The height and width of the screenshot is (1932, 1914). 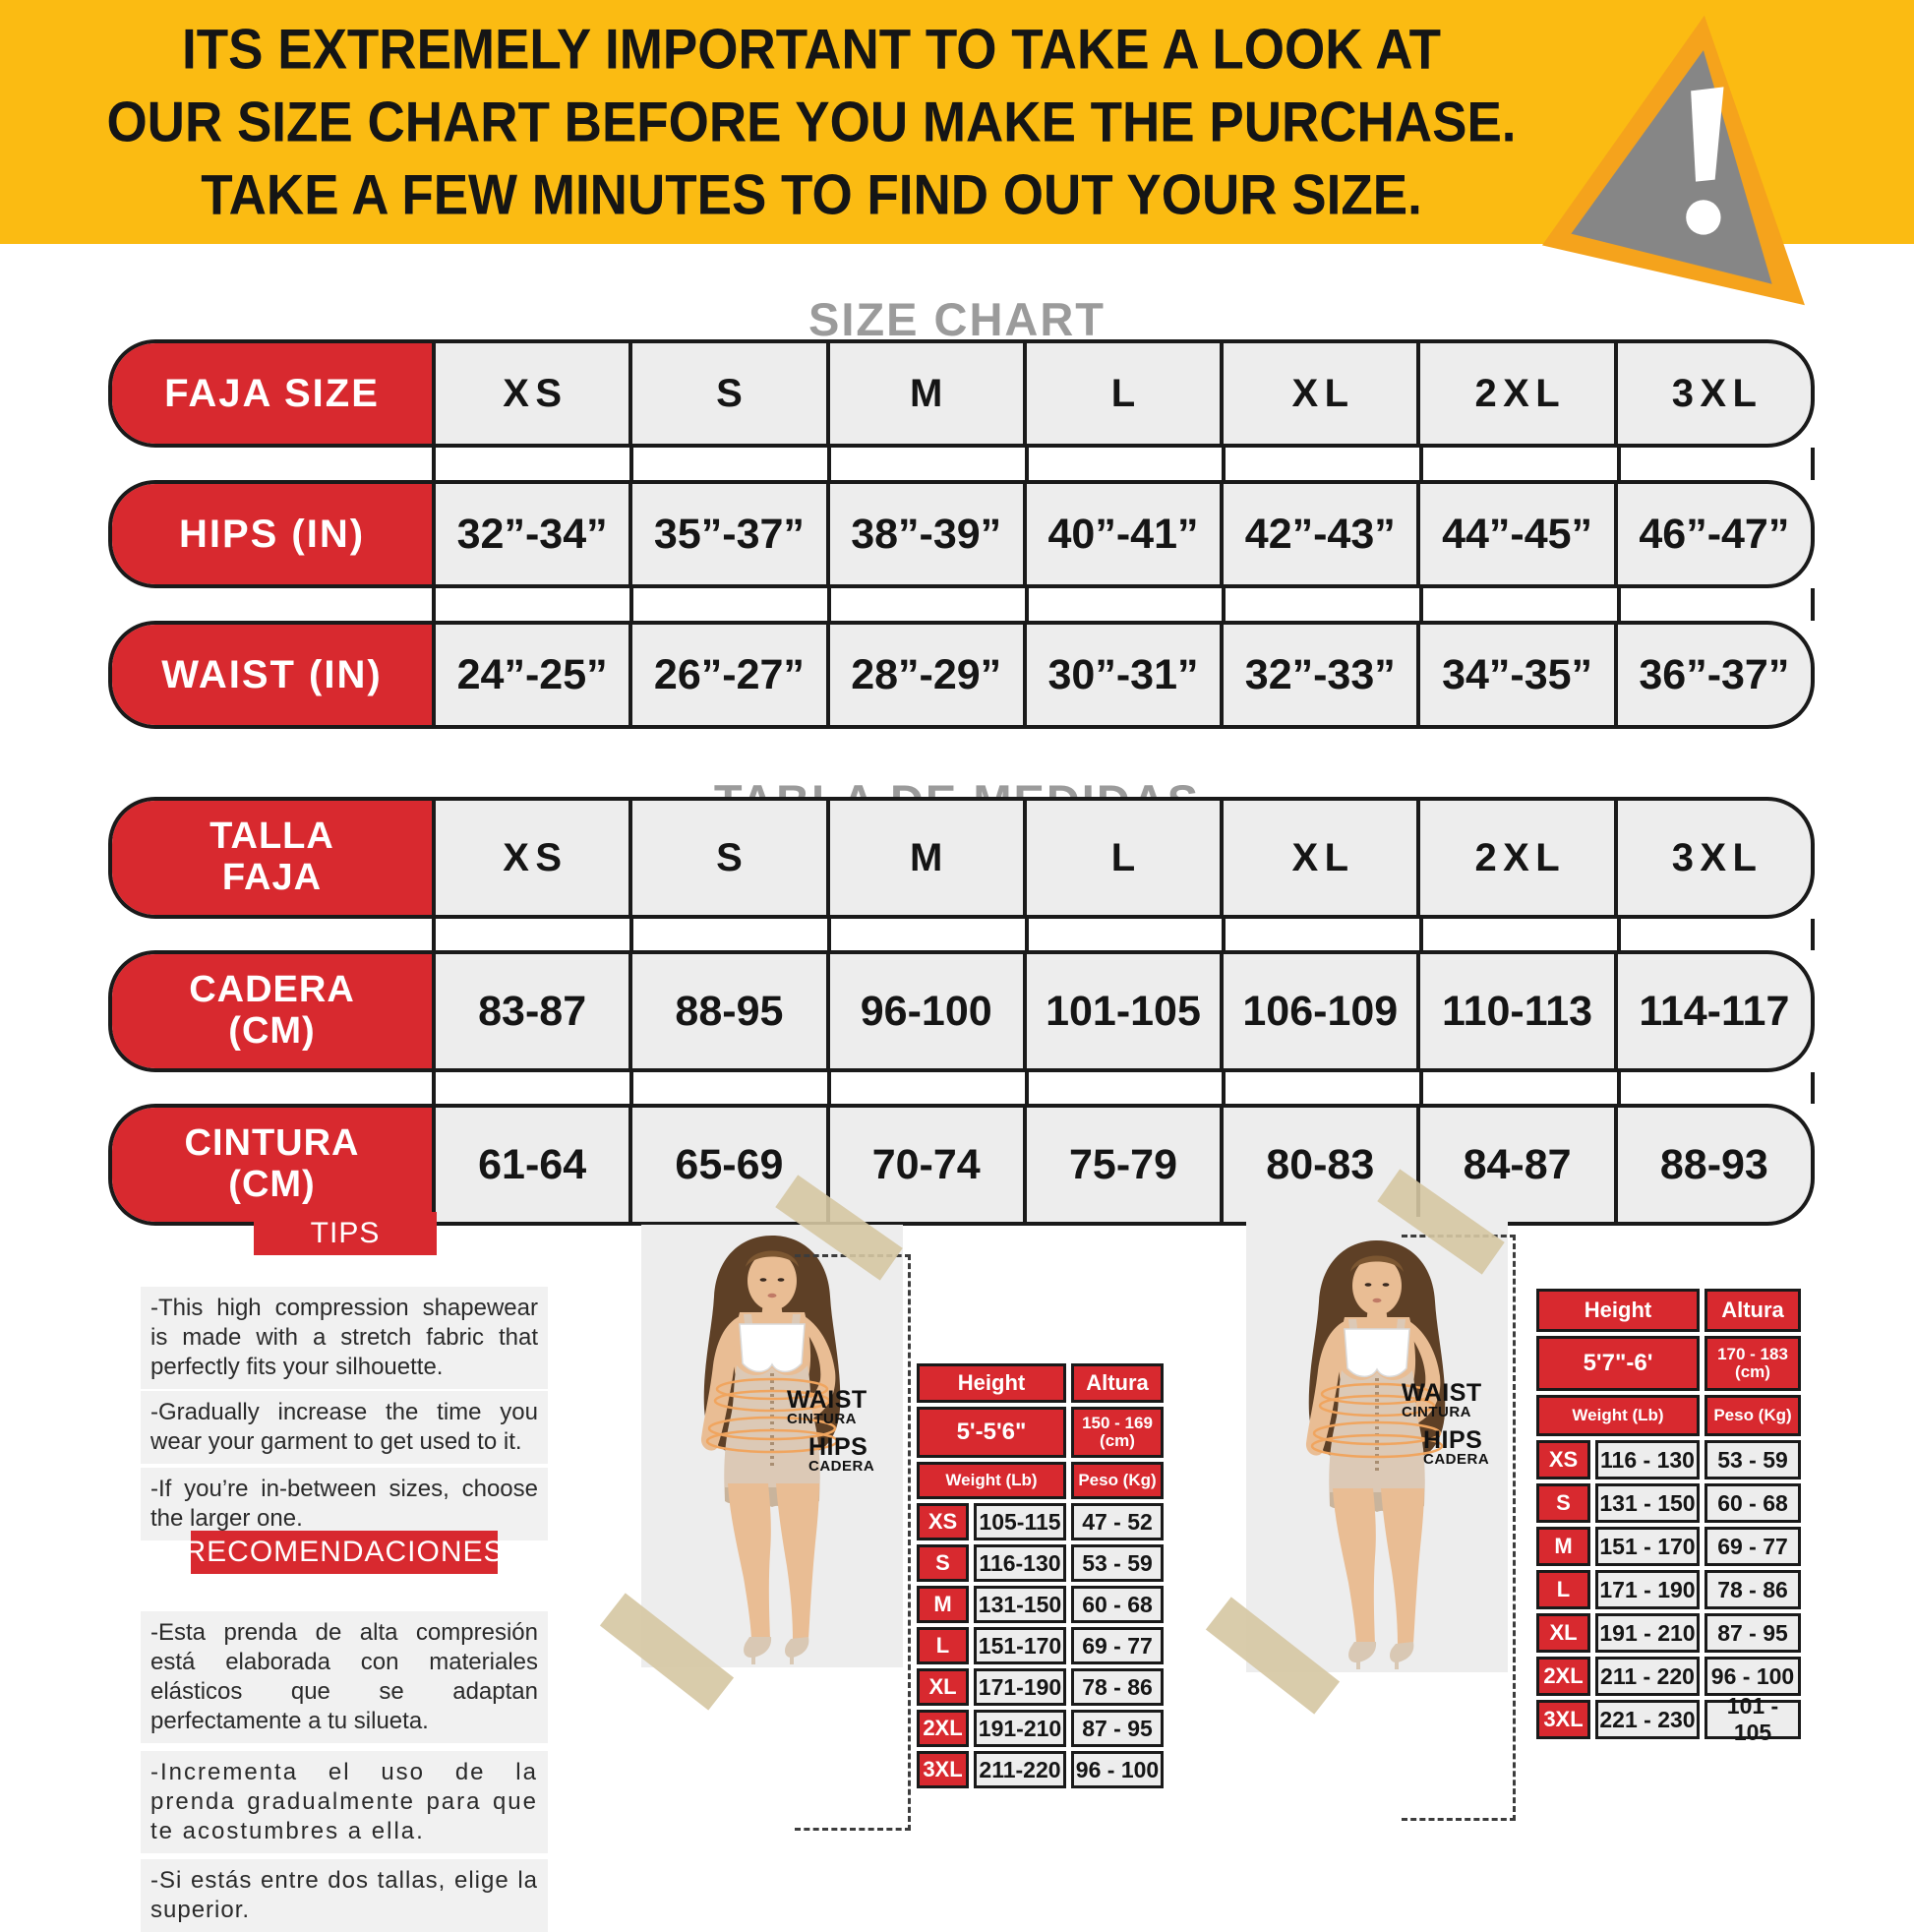 I want to click on lb-cell: 171 - 190, so click(x=1647, y=1590).